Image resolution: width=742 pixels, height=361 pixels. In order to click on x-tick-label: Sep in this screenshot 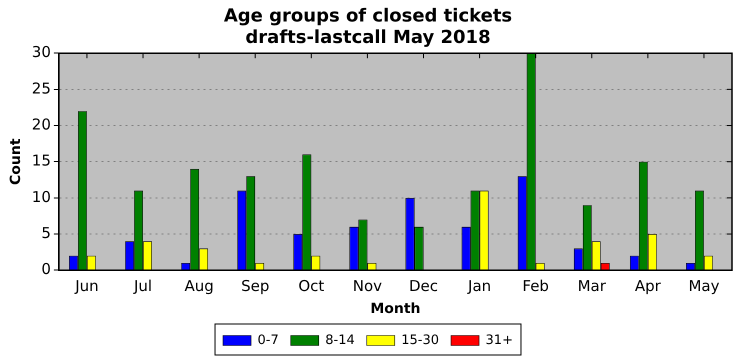, I will do `click(255, 286)`.